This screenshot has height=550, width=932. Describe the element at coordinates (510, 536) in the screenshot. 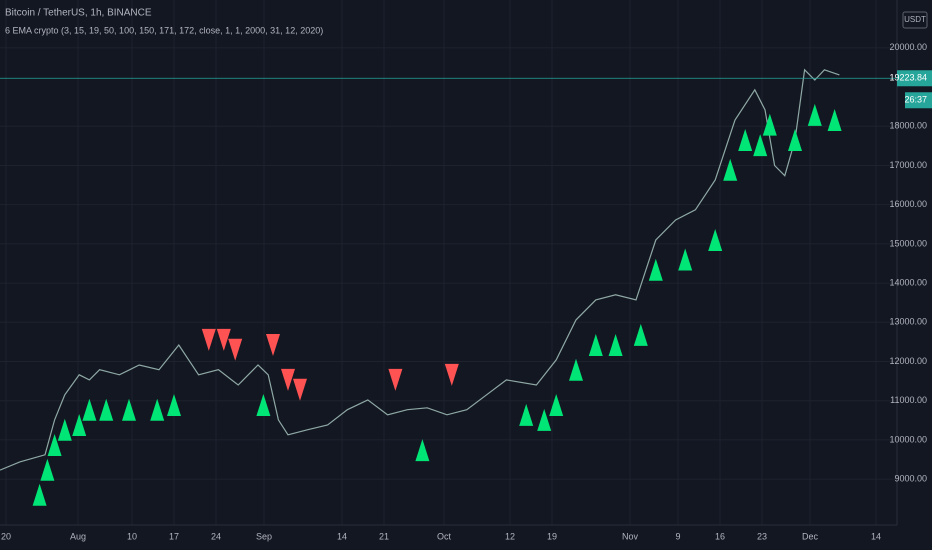

I see `x-tick-label: 12` at that location.